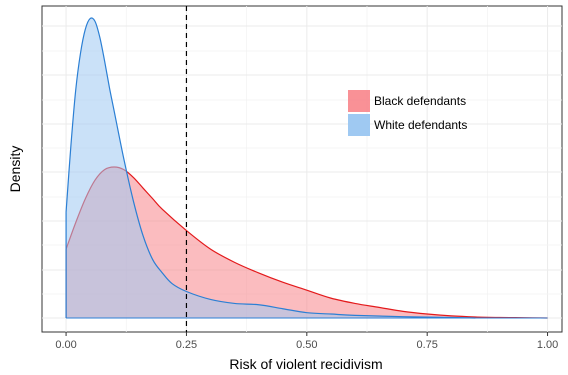 The image size is (568, 375). Describe the element at coordinates (65, 345) in the screenshot. I see `x-tick-label: 0.00` at that location.